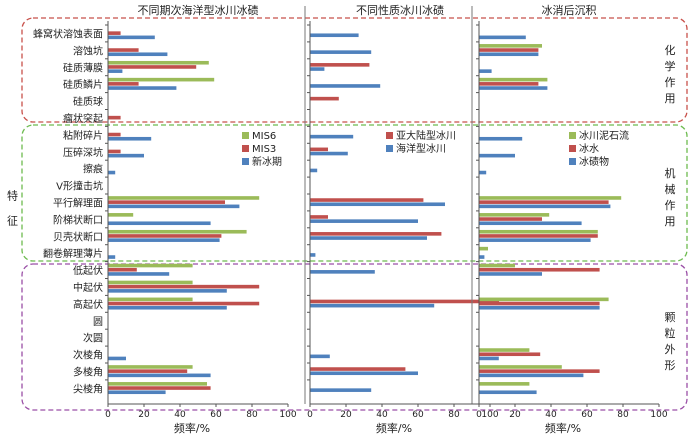 The width and height of the screenshot is (700, 438). What do you see at coordinates (78, 236) in the screenshot?
I see `category-label: 贝壳状断口` at bounding box center [78, 236].